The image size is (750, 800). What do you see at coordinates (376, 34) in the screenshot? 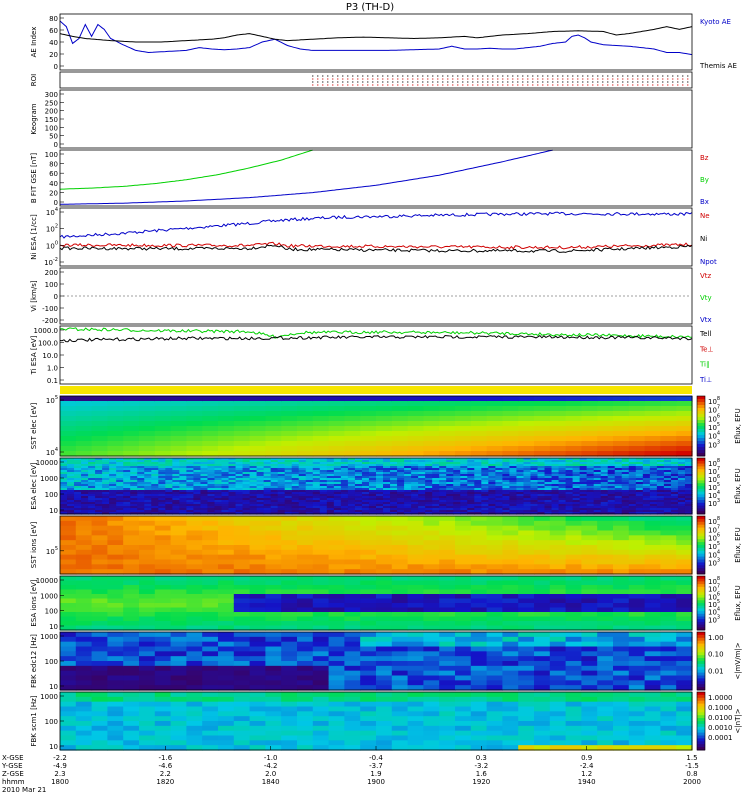
I see `series-themisae-line` at bounding box center [376, 34].